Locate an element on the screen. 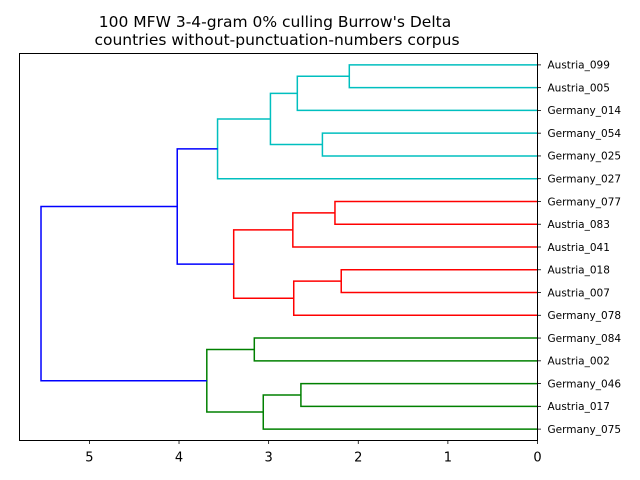  leaf-label-10: Austria_007 is located at coordinates (579, 293).